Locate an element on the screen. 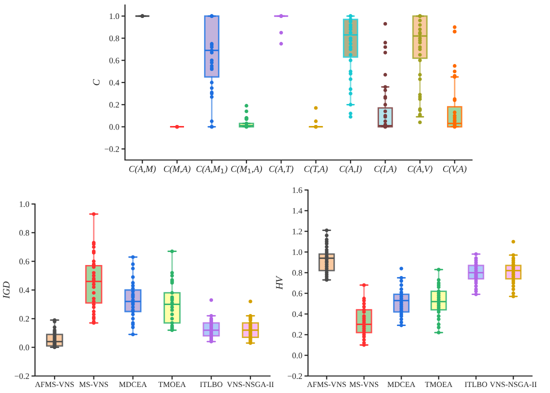 This screenshot has width=550, height=393. y-axis-title: HV is located at coordinates (279, 283).